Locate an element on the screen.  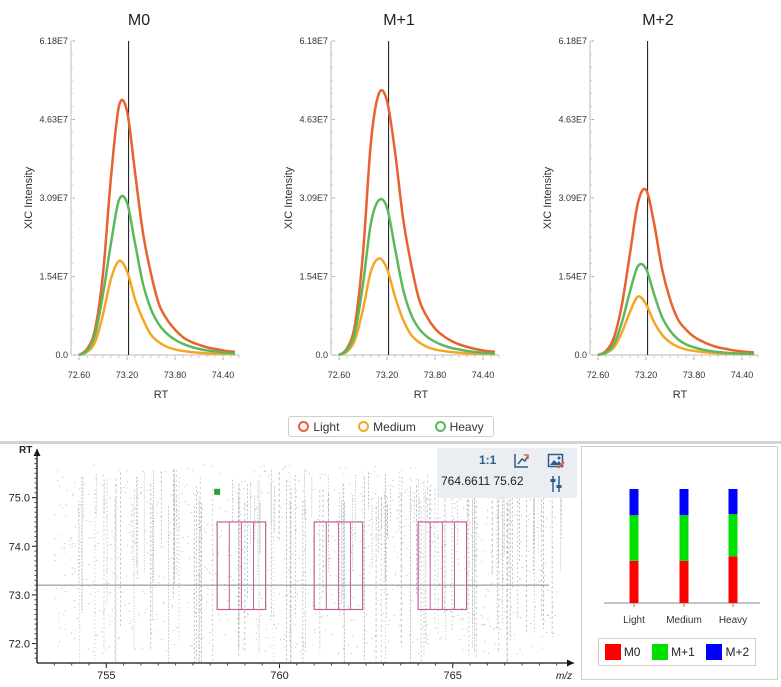
legend-item-light: Light is located at coordinates (318, 427).